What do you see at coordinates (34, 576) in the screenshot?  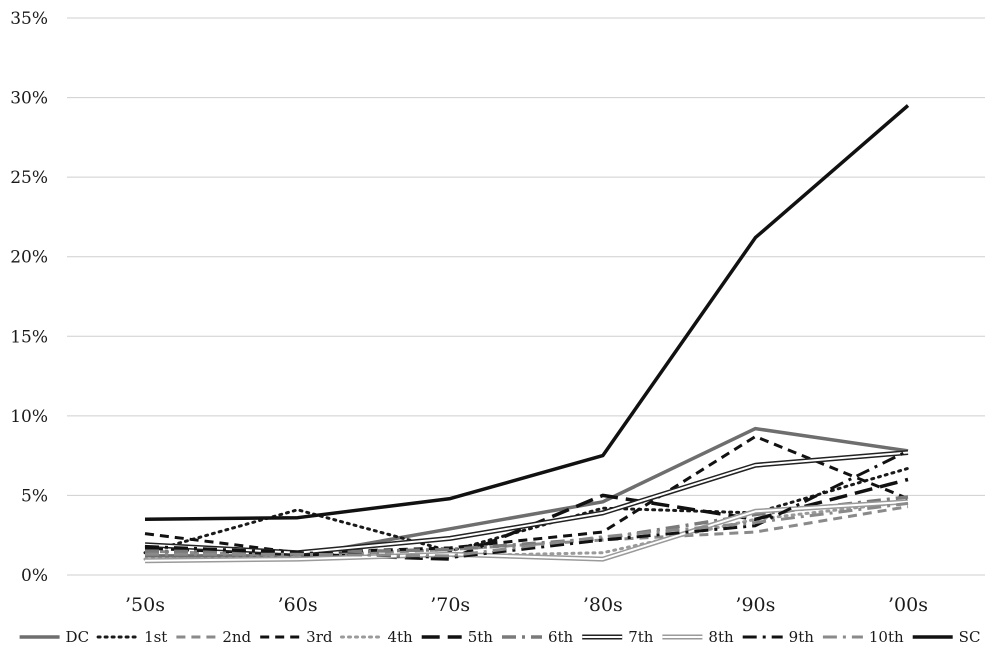 I see `y-tick-label: 0%` at bounding box center [34, 576].